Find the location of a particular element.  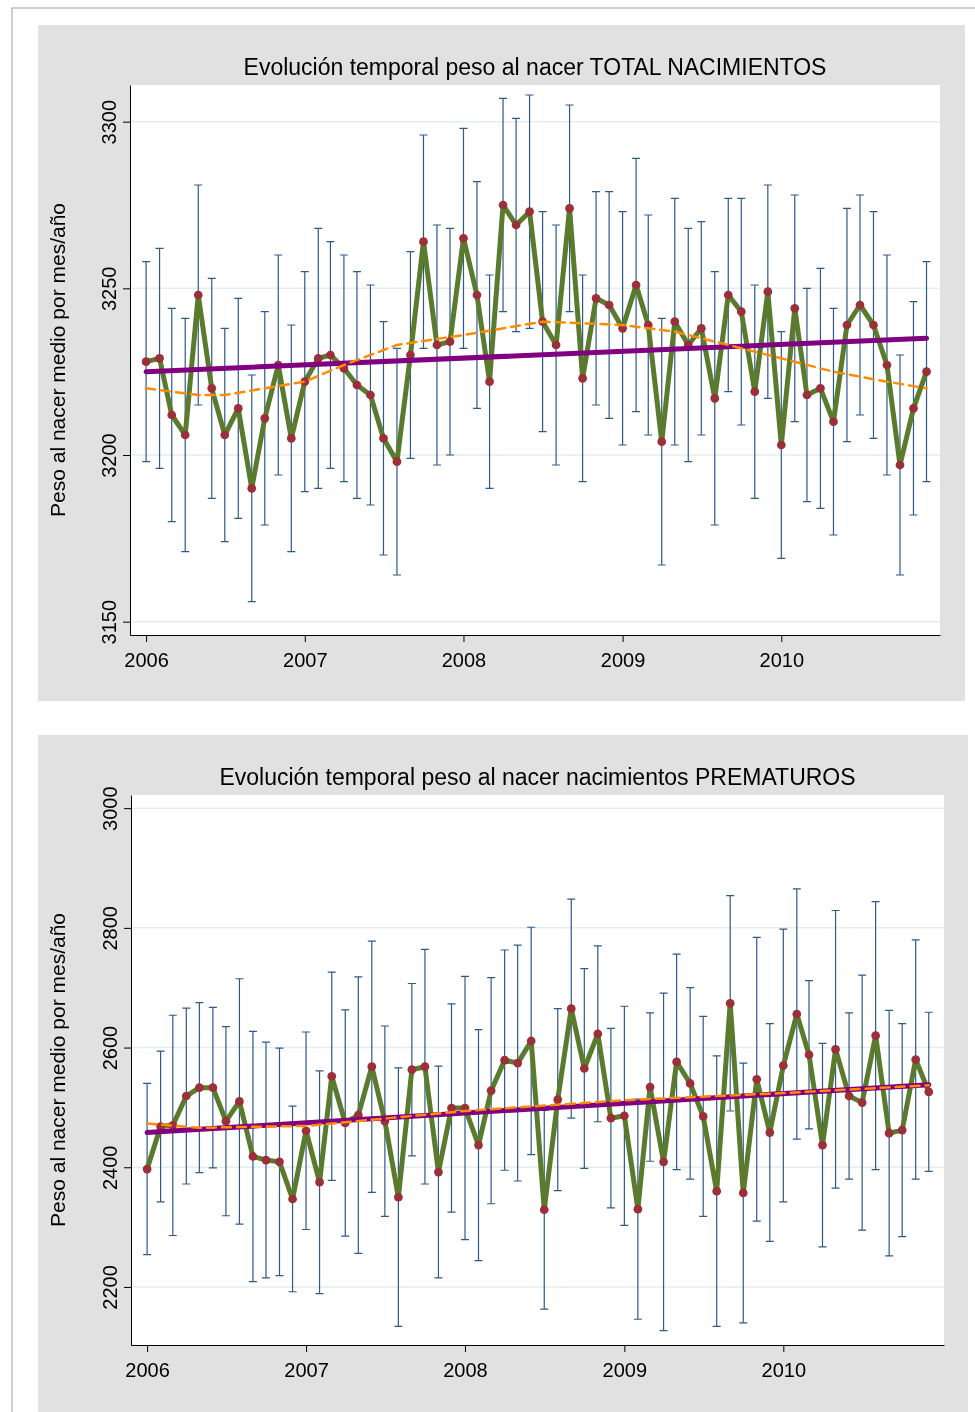

y-tick-label: 3000 is located at coordinates (110, 808).